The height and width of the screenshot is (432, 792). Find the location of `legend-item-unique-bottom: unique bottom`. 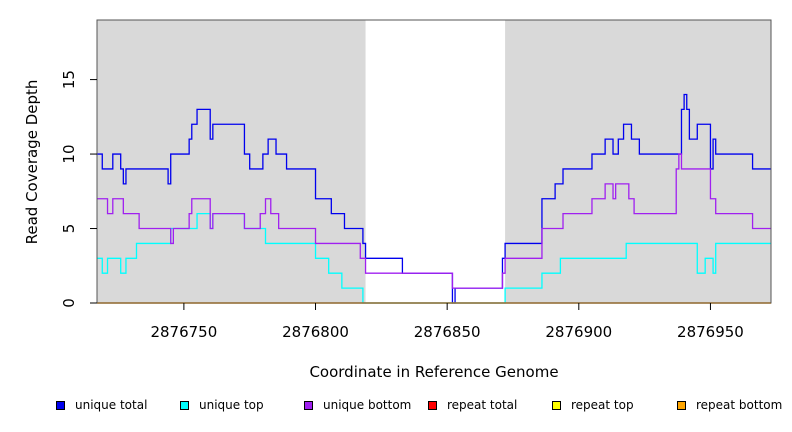

legend-item-unique-bottom: unique bottom is located at coordinates (357, 405).